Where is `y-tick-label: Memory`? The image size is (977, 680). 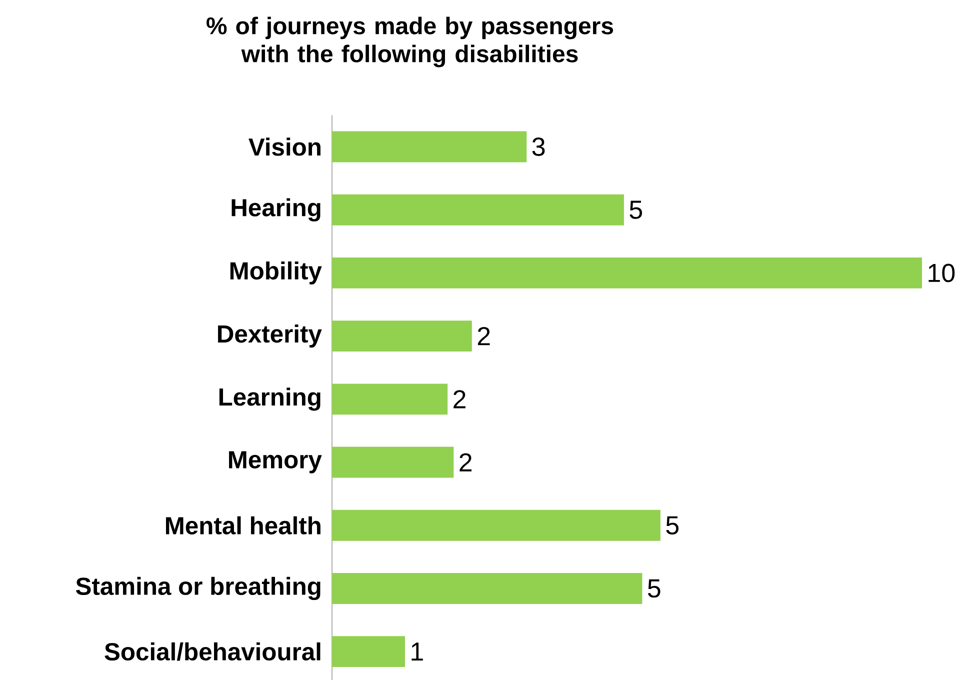
y-tick-label: Memory is located at coordinates (275, 462).